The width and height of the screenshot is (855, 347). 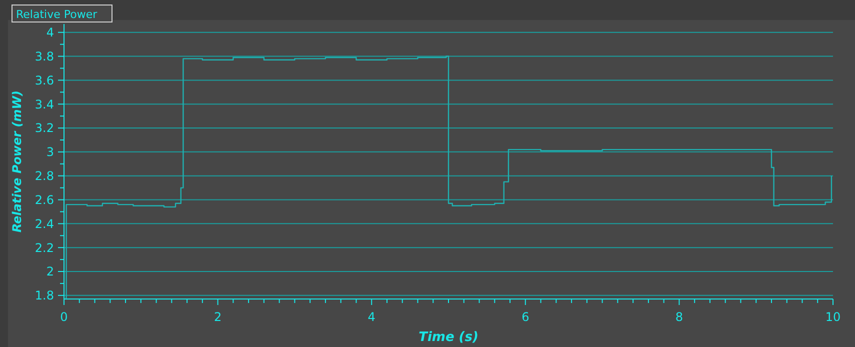 I want to click on y-axis-title: Relative Power (mW), so click(x=17, y=161).